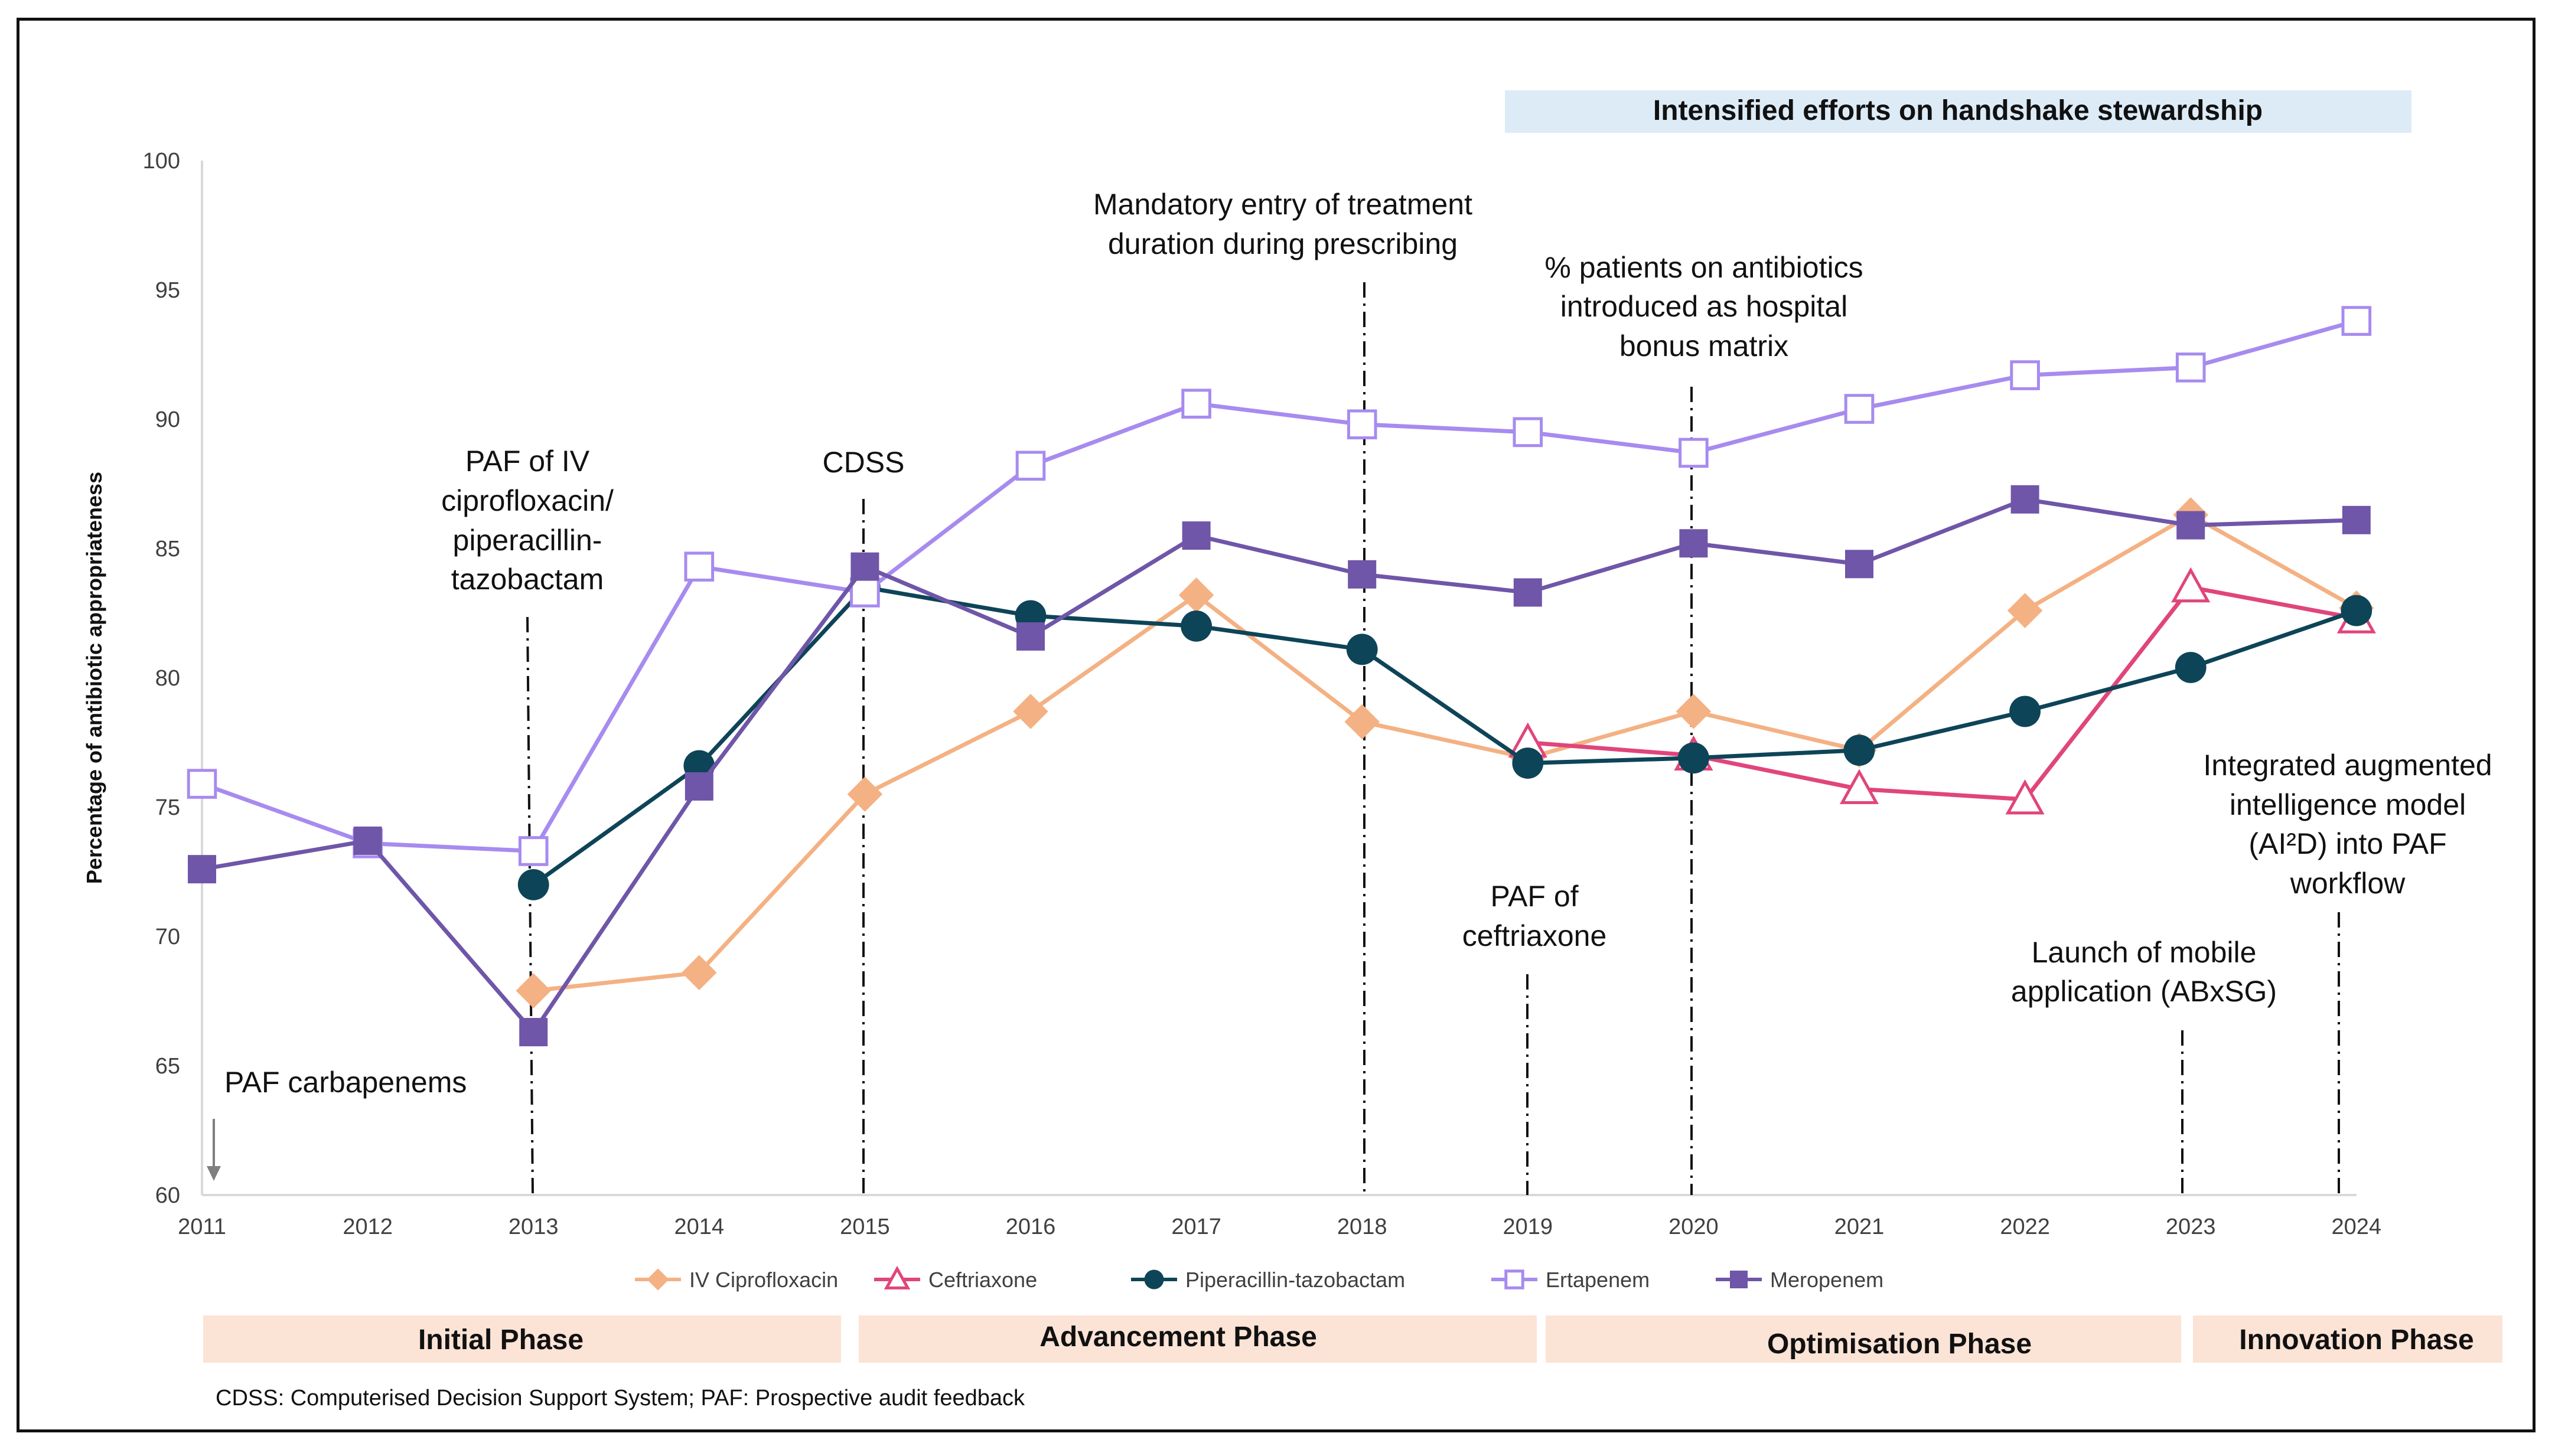 The width and height of the screenshot is (2555, 1456). I want to click on banner-box, so click(1958, 111).